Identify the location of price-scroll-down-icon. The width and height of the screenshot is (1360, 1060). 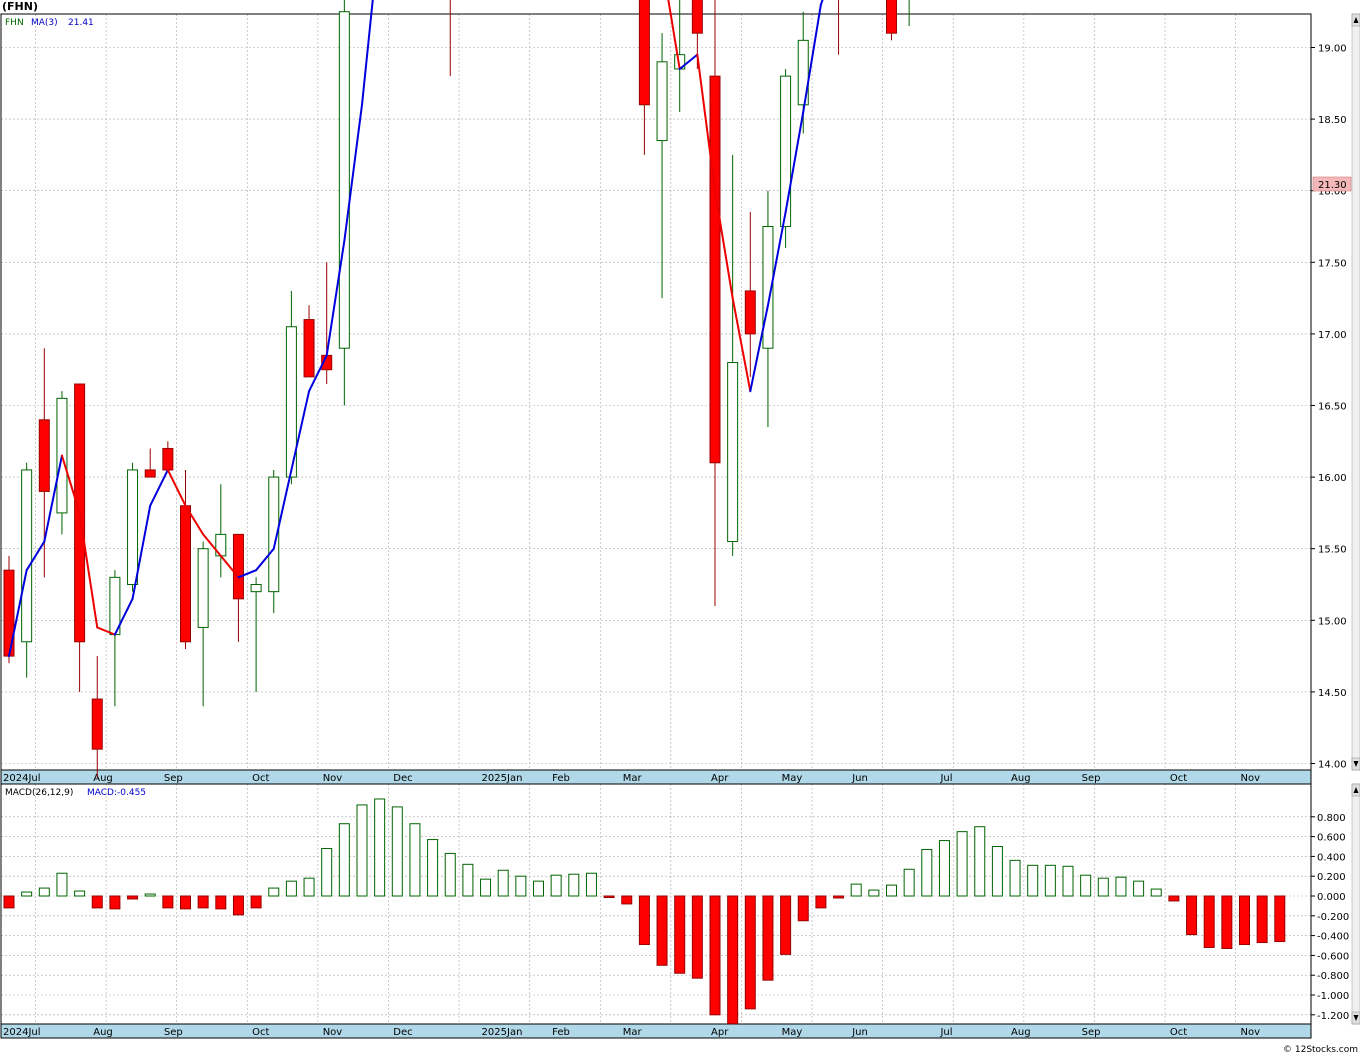
(1356, 764).